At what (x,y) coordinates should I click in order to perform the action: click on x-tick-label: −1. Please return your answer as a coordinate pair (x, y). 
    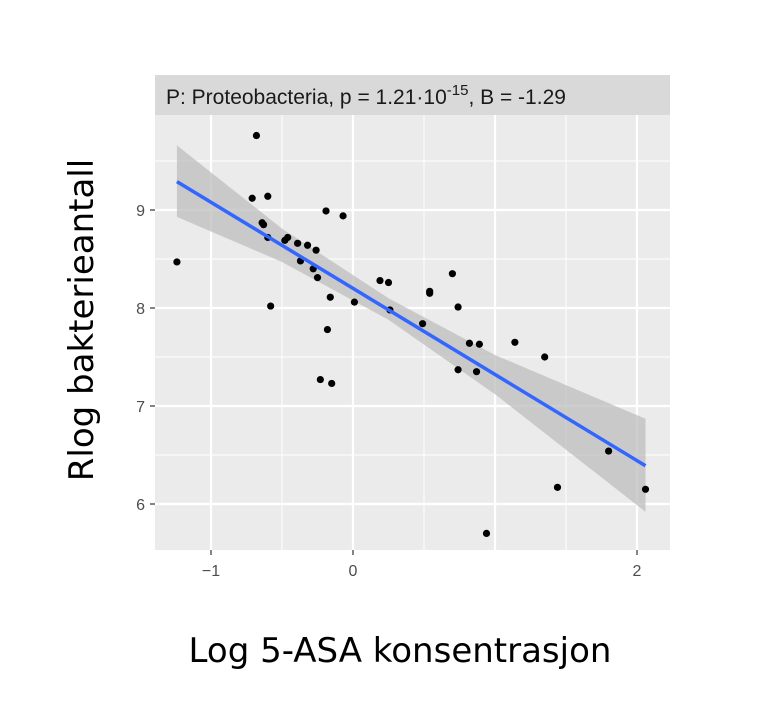
    Looking at the image, I should click on (211, 571).